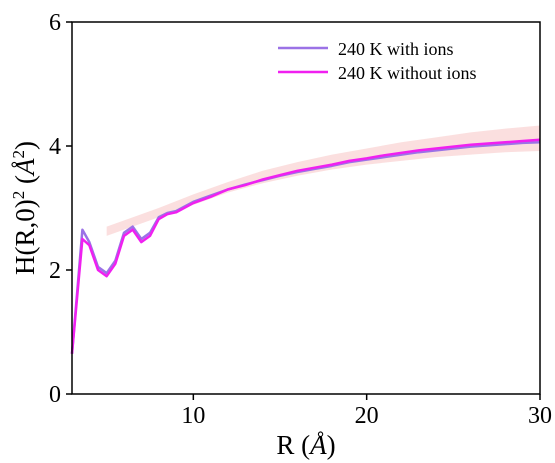  Describe the element at coordinates (367, 416) in the screenshot. I see `x-tick-label-20: 20` at that location.